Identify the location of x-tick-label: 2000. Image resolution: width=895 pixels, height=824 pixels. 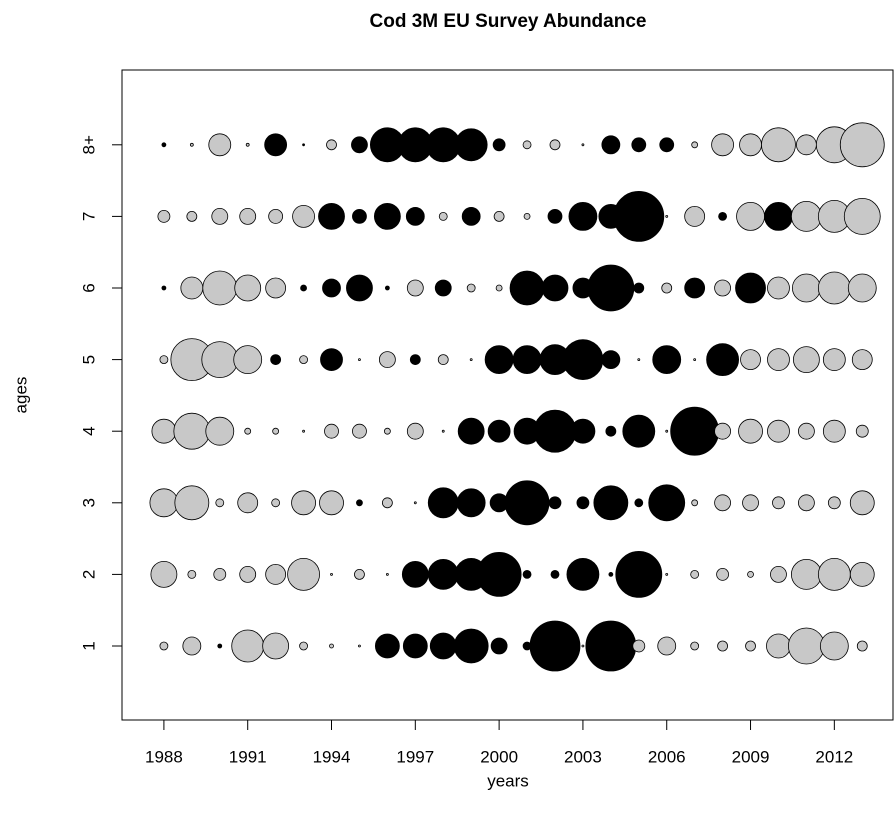
(499, 756).